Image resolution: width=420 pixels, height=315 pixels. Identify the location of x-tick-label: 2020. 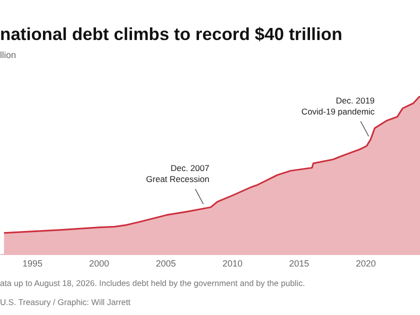
(366, 263).